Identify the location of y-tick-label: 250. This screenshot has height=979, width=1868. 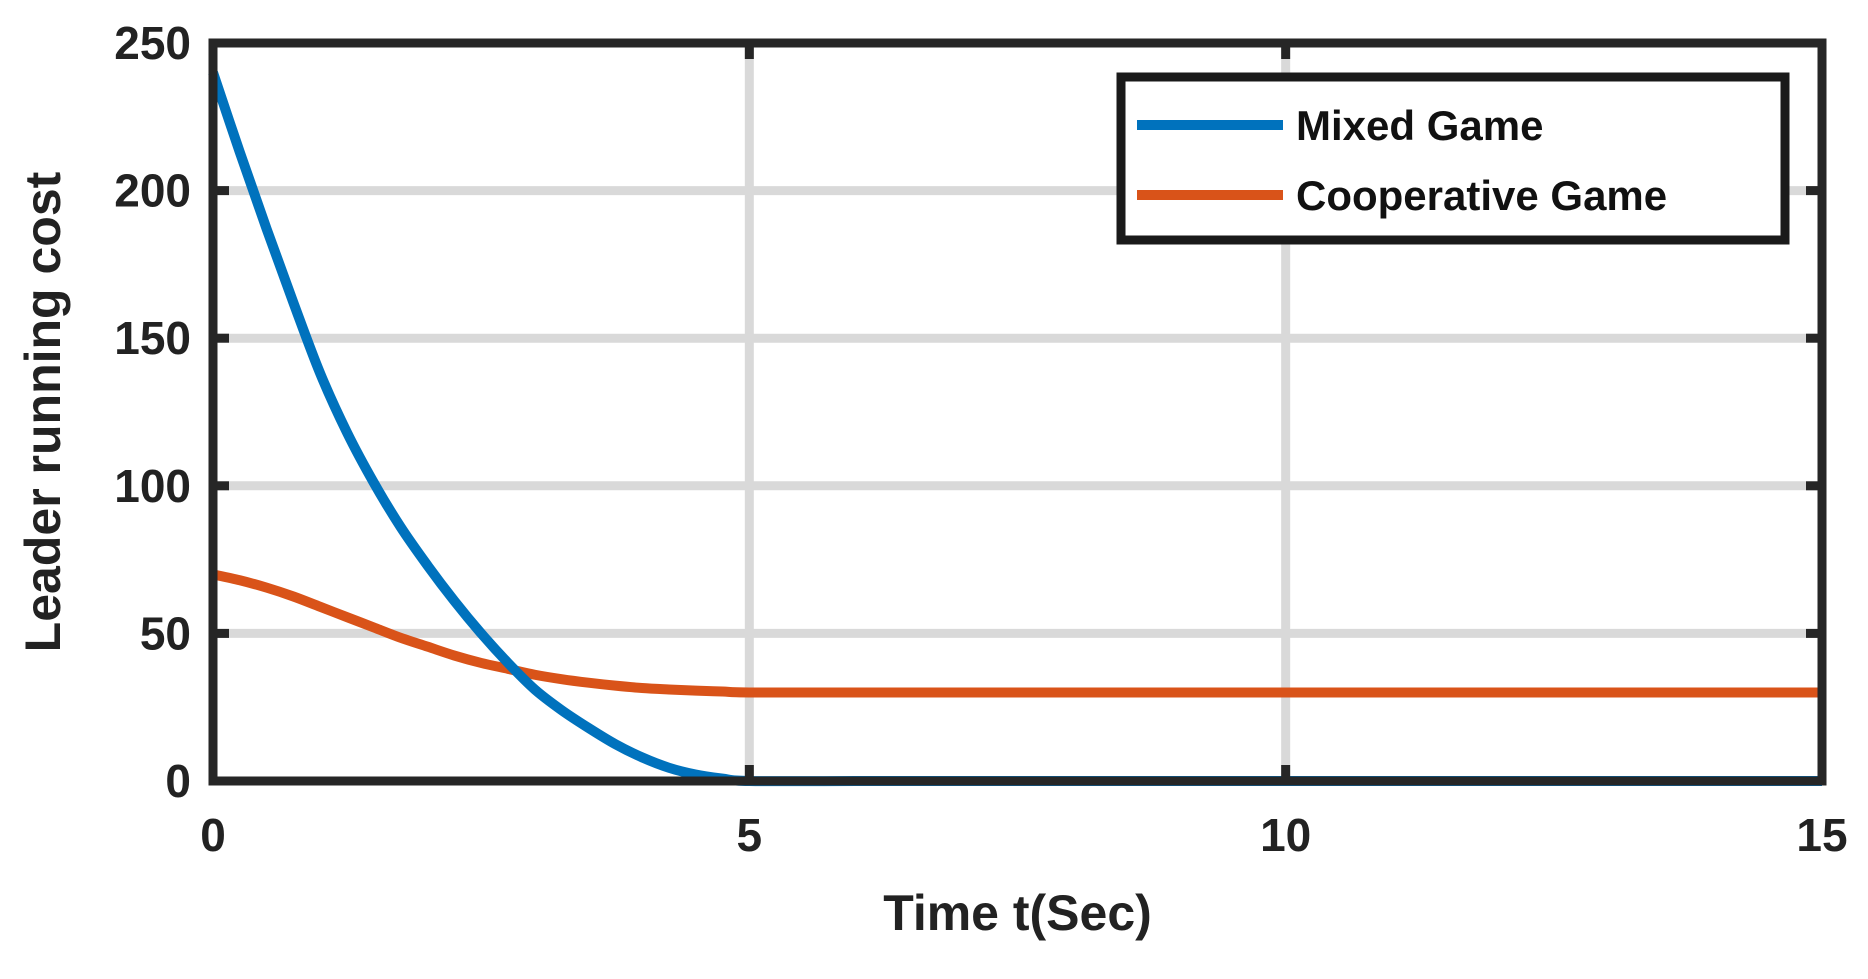
(152, 43).